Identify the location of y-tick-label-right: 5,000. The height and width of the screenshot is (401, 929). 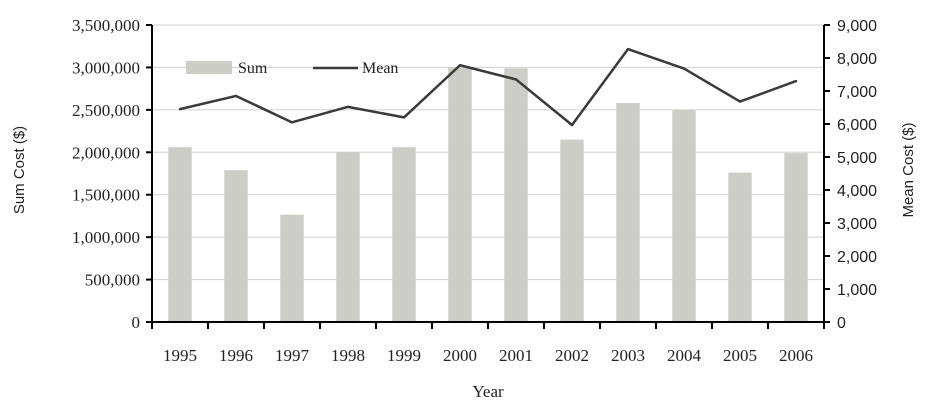
(857, 158).